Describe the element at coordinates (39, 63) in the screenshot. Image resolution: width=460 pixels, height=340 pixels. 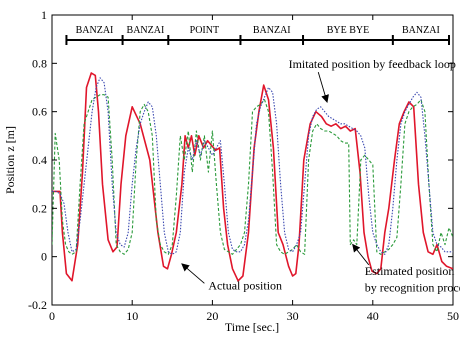
I see `y-tick-label: 0.8` at that location.